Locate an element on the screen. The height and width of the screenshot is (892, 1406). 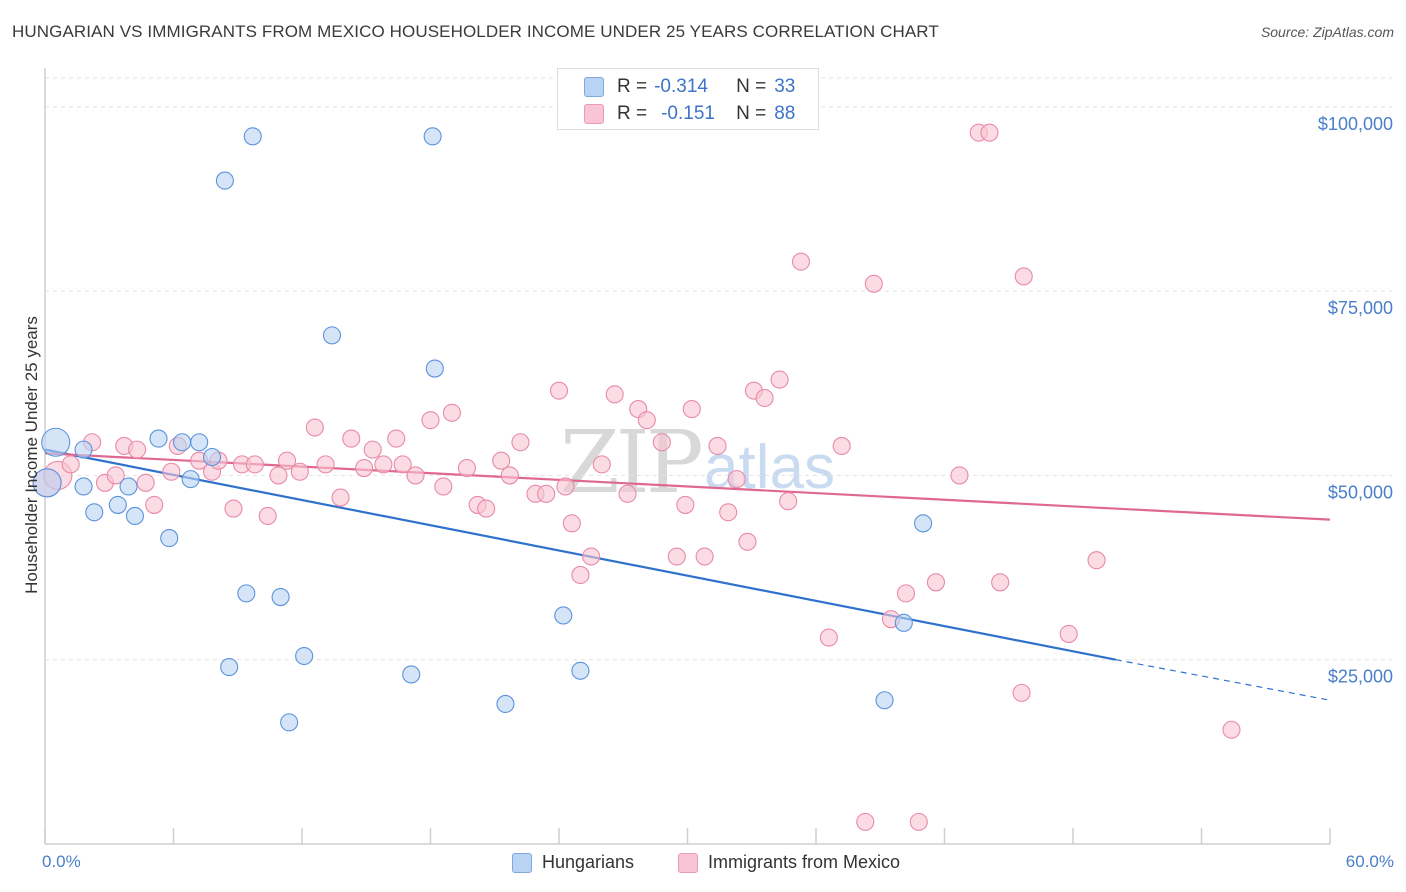
y-axis-label: Householder Income Under 25 years is located at coordinates (31, 455).